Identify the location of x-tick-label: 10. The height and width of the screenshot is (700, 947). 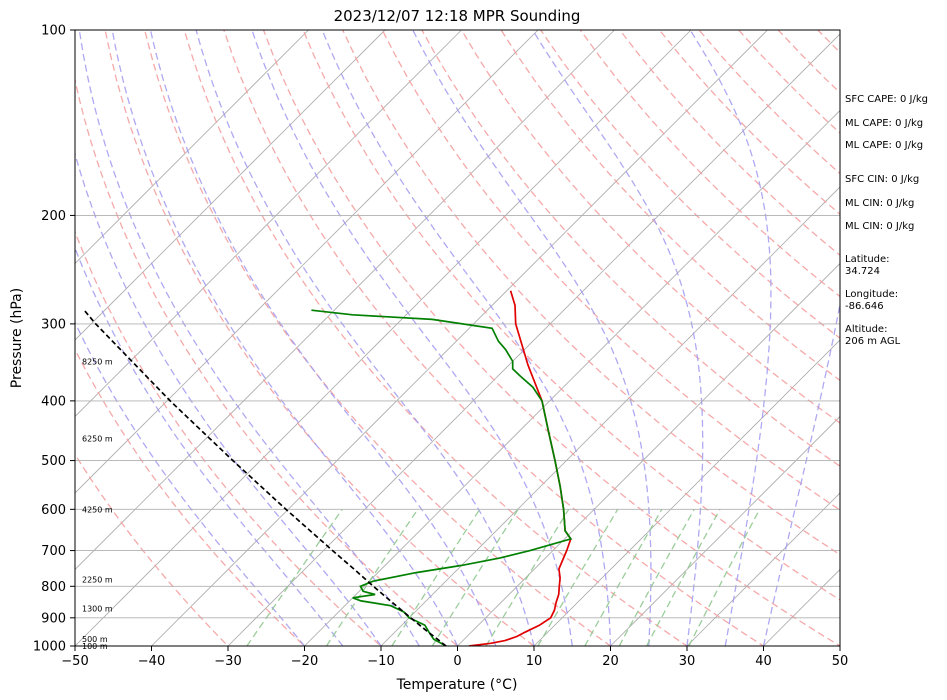
(534, 661).